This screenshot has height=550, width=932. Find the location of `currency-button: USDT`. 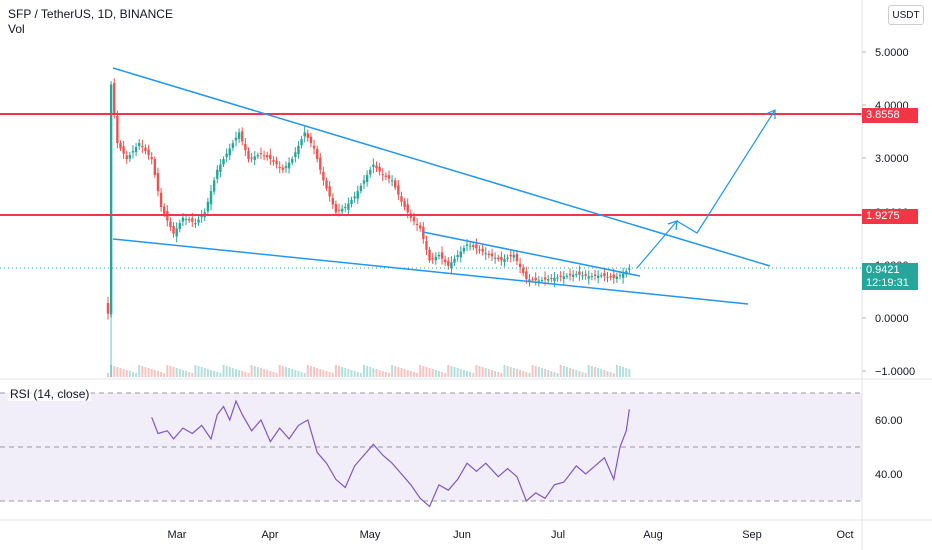

currency-button: USDT is located at coordinates (906, 15).